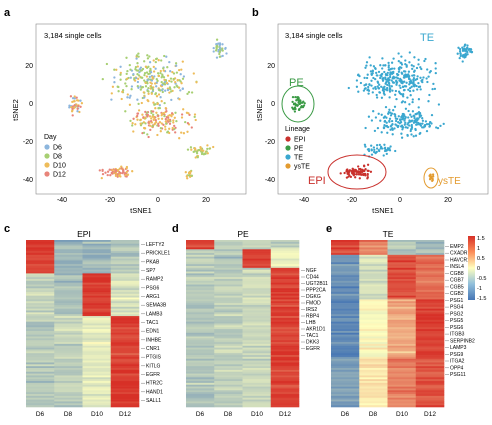 The width and height of the screenshot is (492, 425). Describe the element at coordinates (110, 200) in the screenshot. I see `x-tick-label: -20` at that location.